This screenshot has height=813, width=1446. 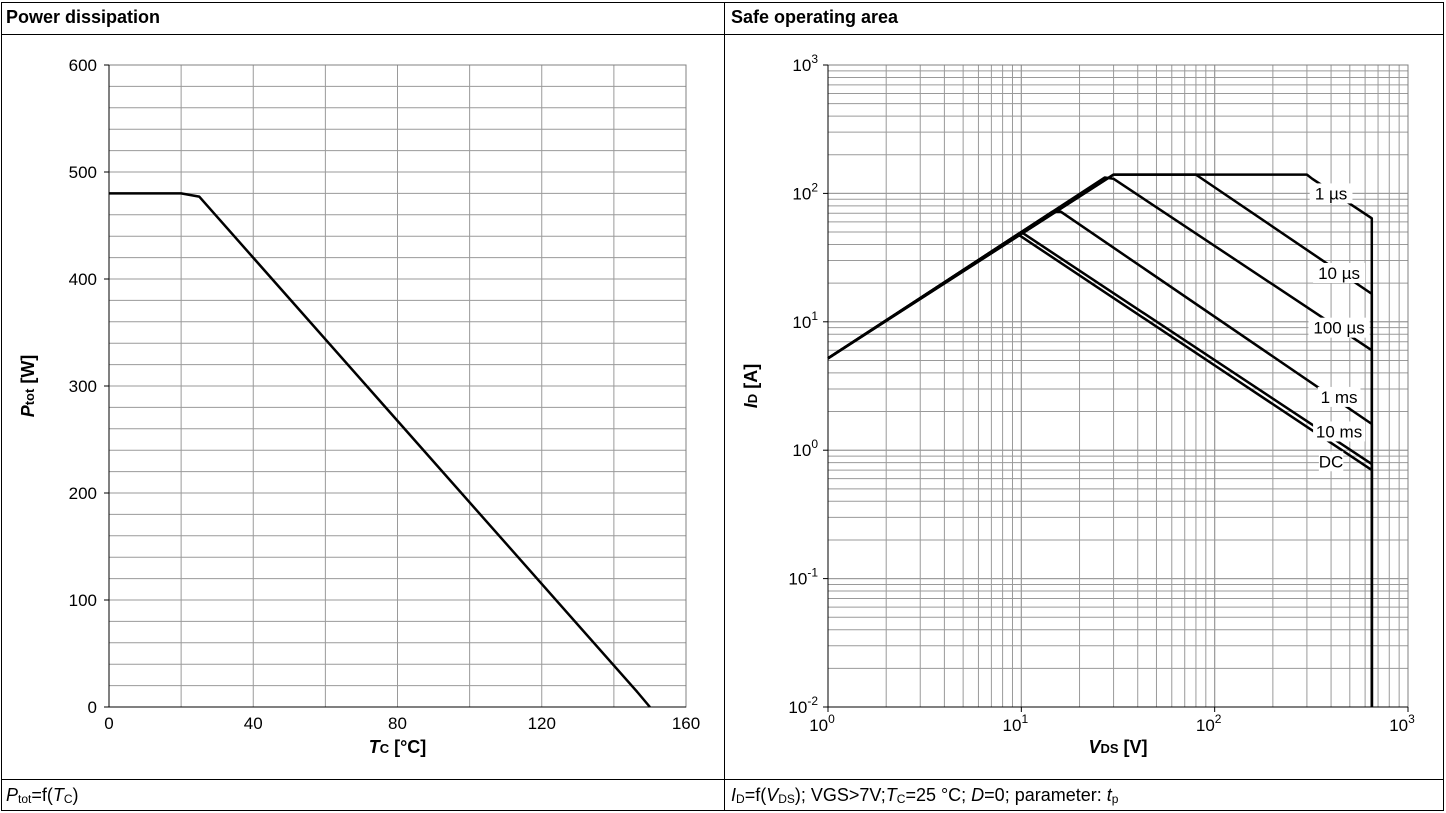 What do you see at coordinates (805, 191) in the screenshot?
I see `y-tick-label: 10²` at bounding box center [805, 191].